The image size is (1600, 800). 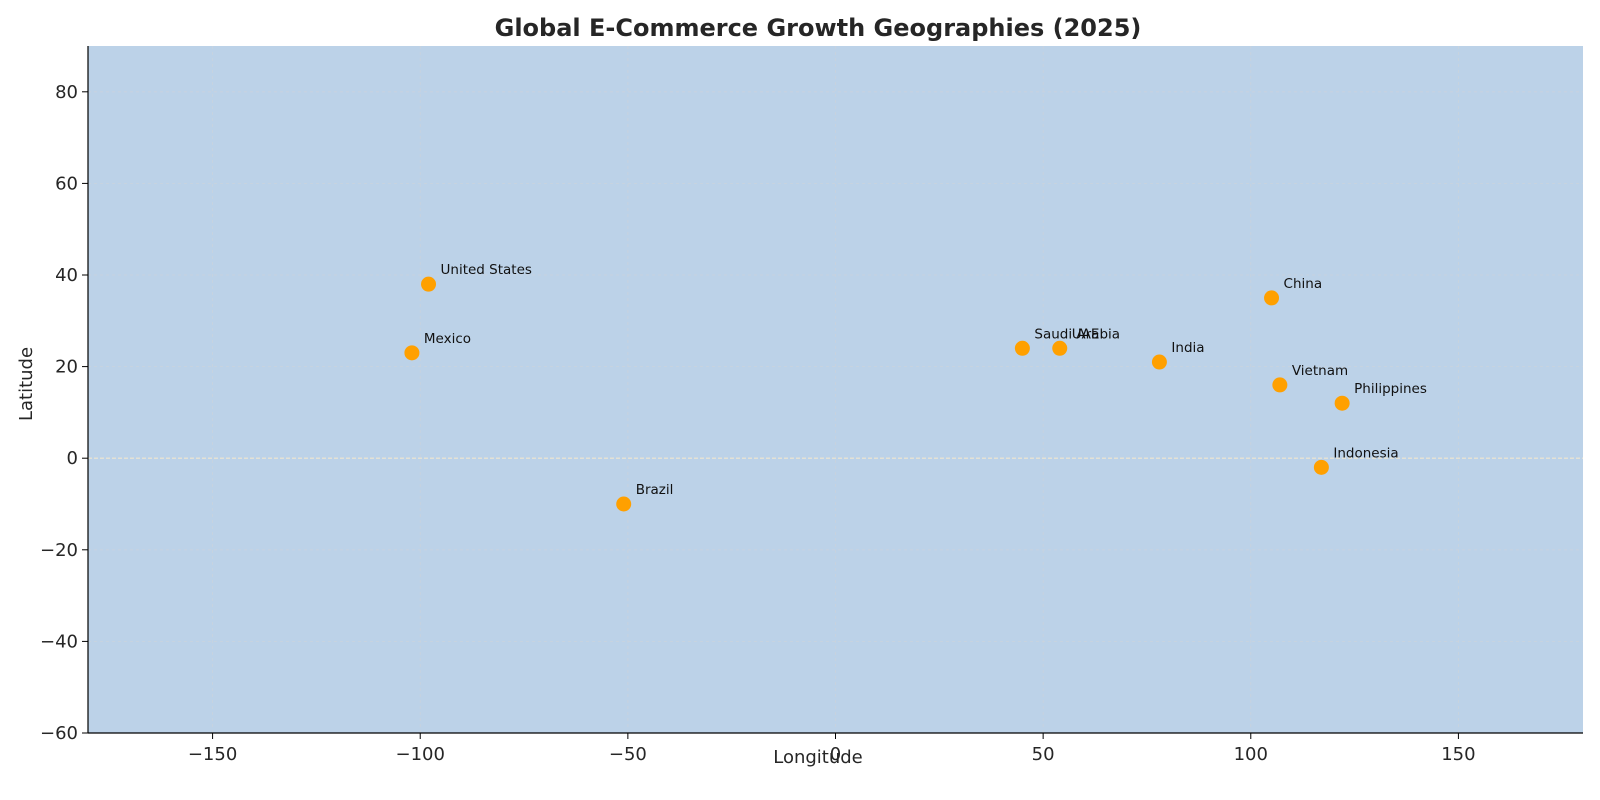 I want to click on y-tick-label: 40, so click(x=66, y=275).